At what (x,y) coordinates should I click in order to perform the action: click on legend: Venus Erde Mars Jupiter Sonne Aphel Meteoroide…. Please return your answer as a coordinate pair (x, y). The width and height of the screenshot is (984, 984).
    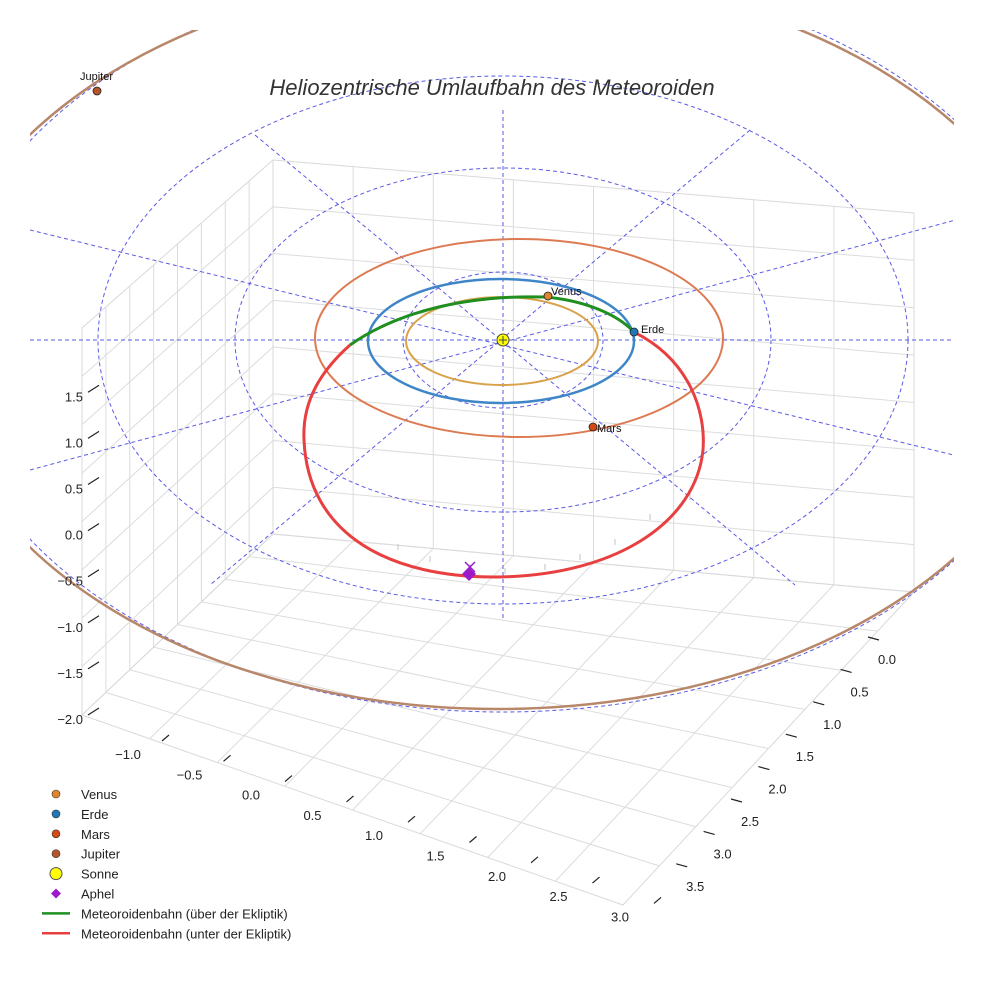
    Looking at the image, I should click on (166, 864).